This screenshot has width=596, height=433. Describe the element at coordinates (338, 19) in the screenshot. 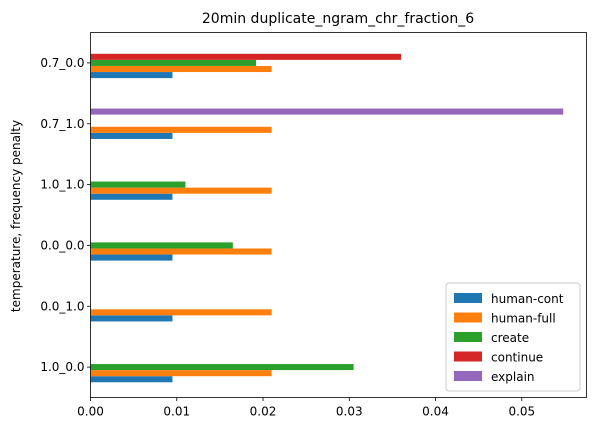

I see `chart-title: 20min duplicate_ngram_chr_fraction_6` at that location.